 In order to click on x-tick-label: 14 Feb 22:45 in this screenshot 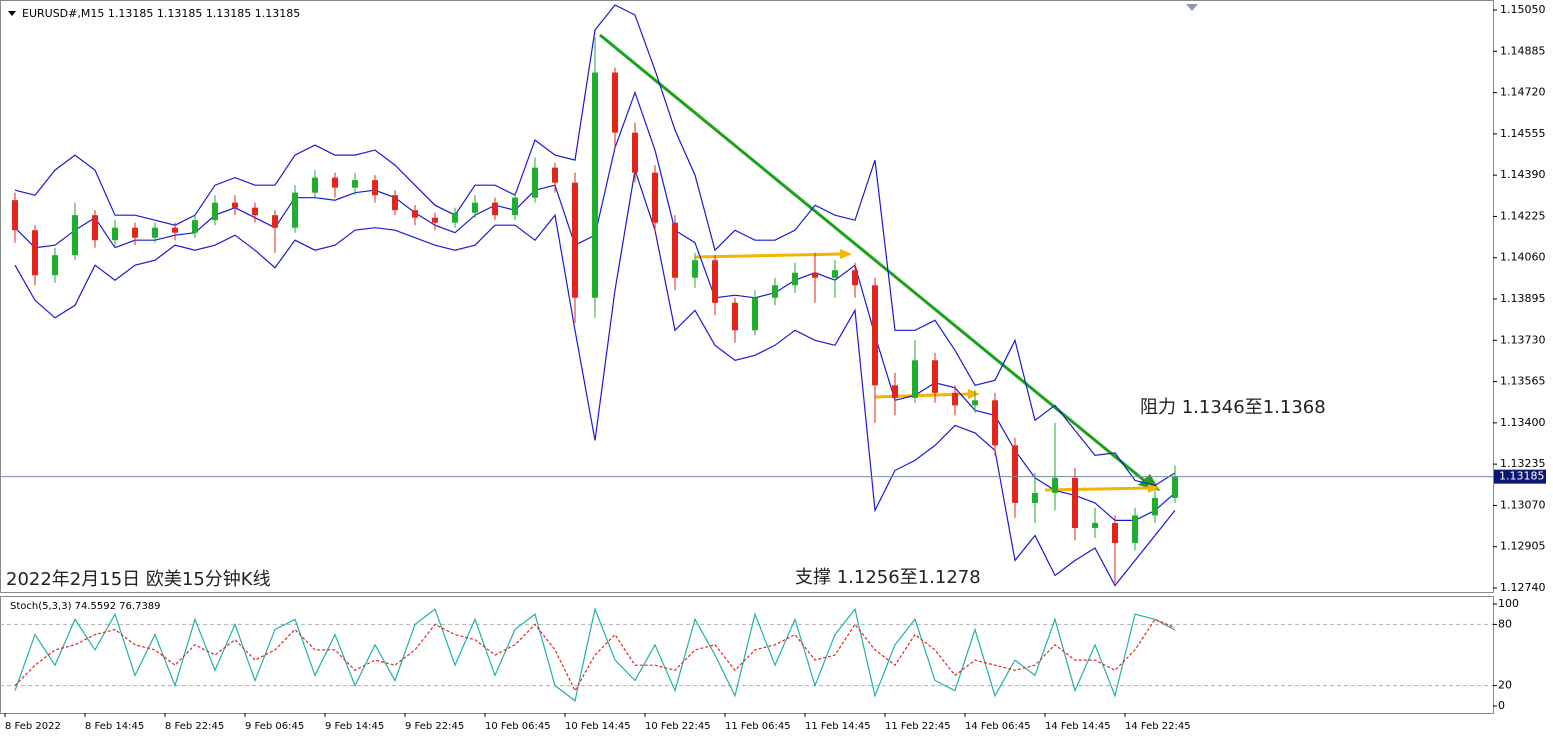, I will do `click(1158, 726)`.